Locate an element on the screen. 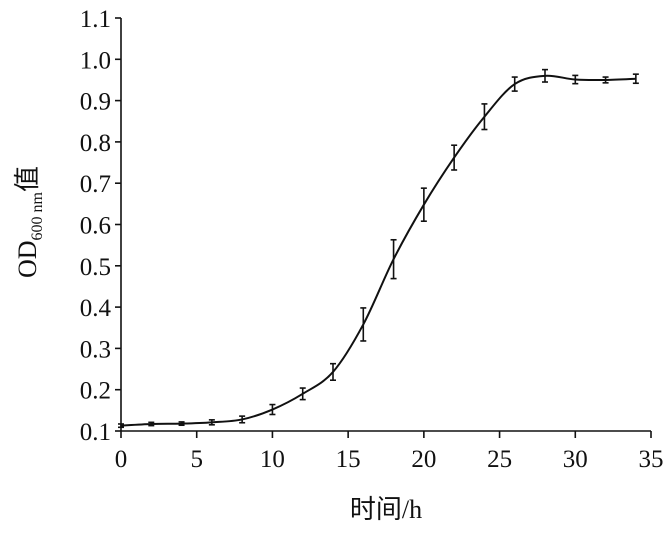 This screenshot has width=667, height=533. y-axis-label-subscript: 600 nm is located at coordinates (37, 215).